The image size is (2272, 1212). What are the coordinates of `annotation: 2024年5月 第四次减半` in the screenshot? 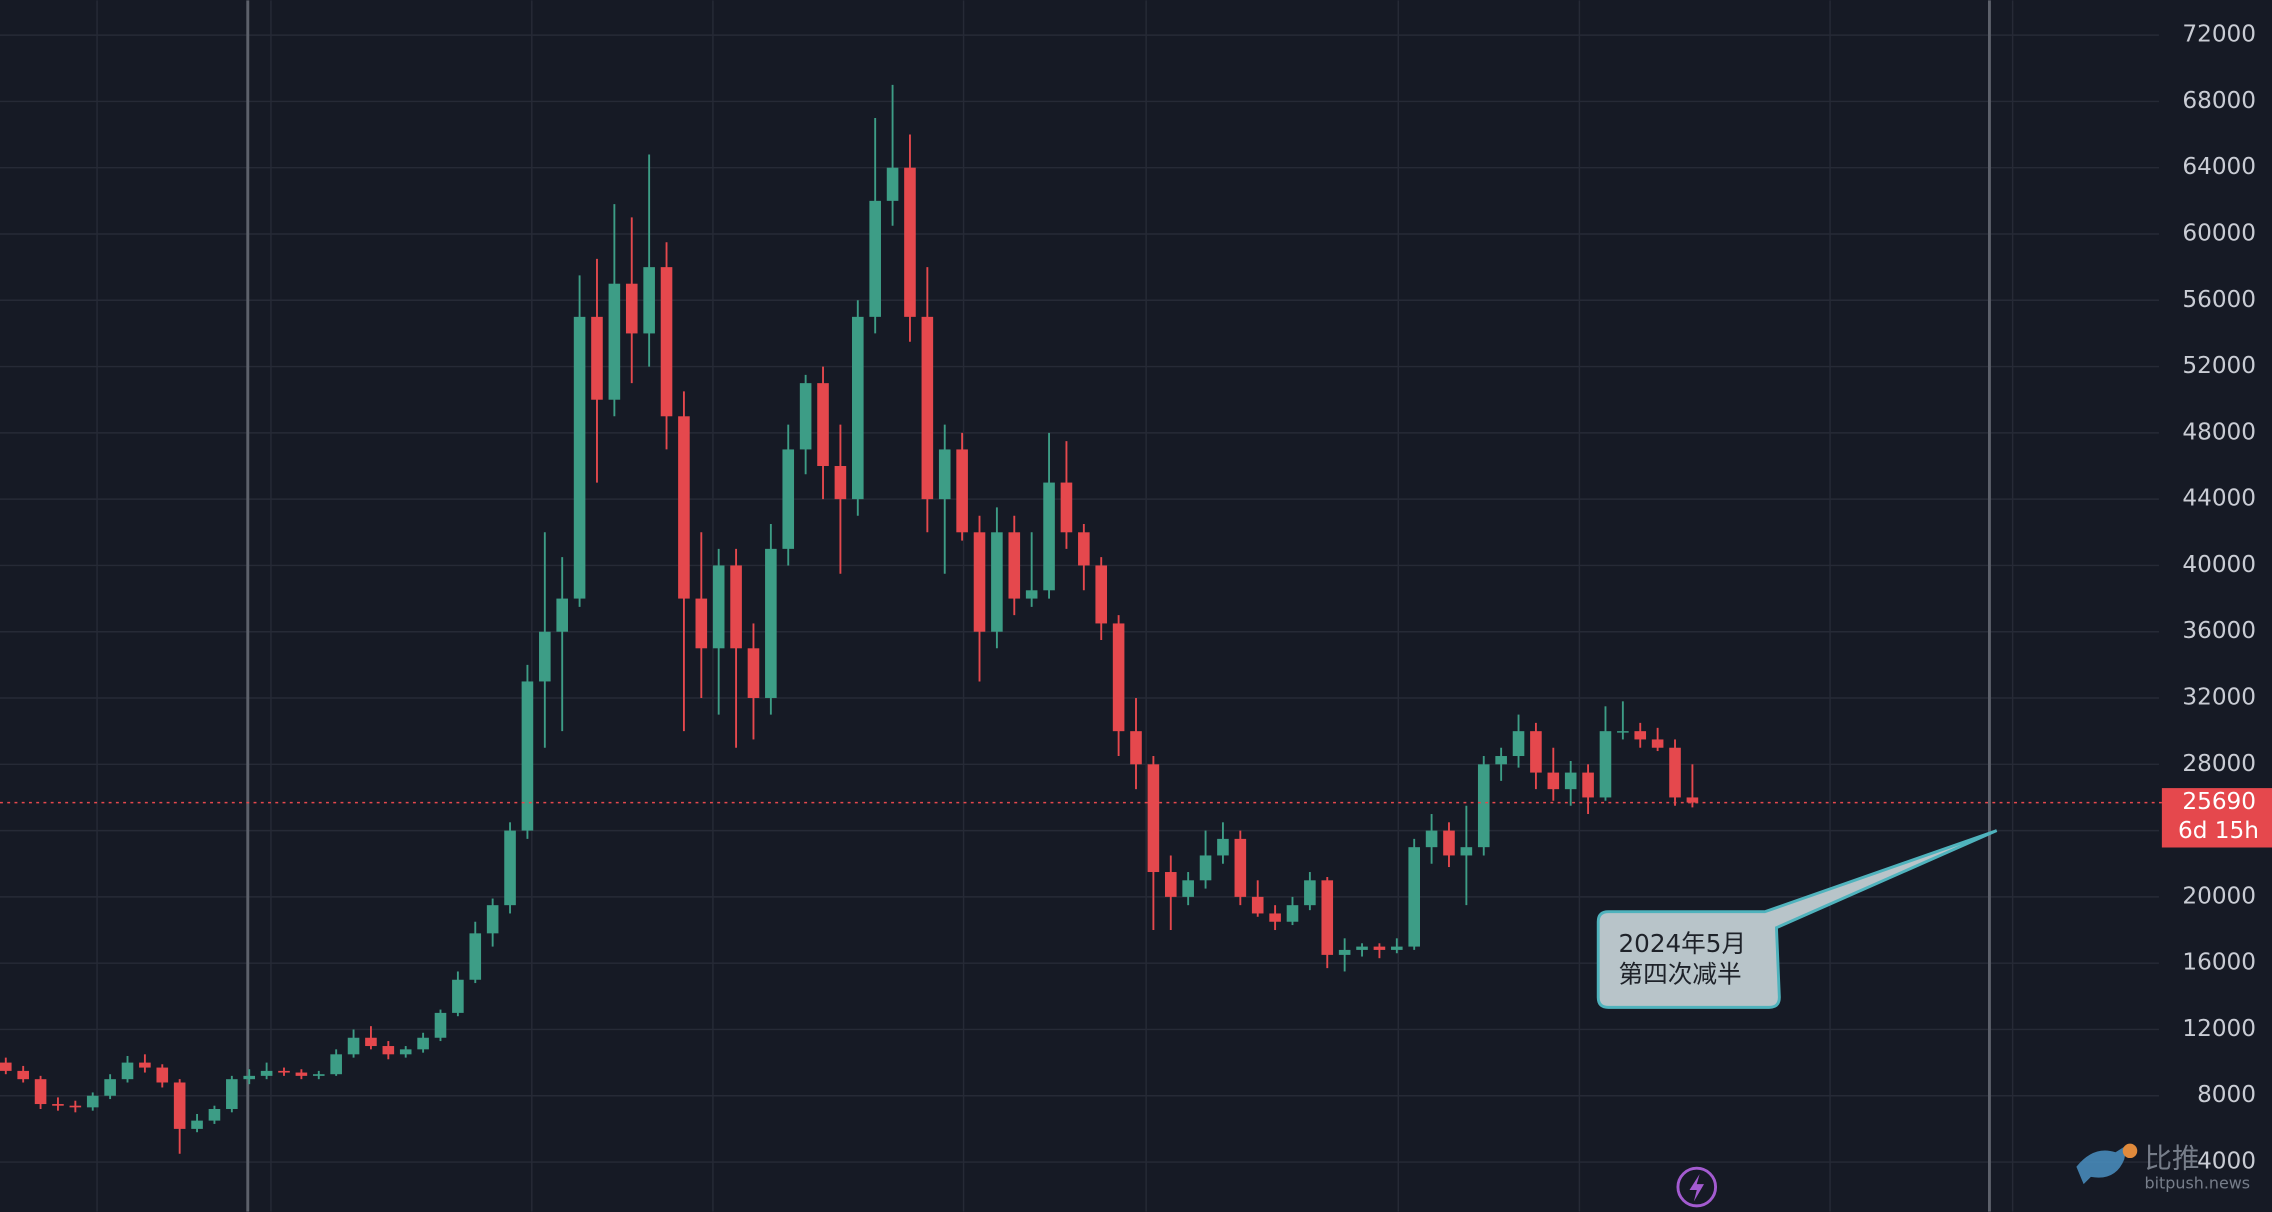 It's located at (1797, 919).